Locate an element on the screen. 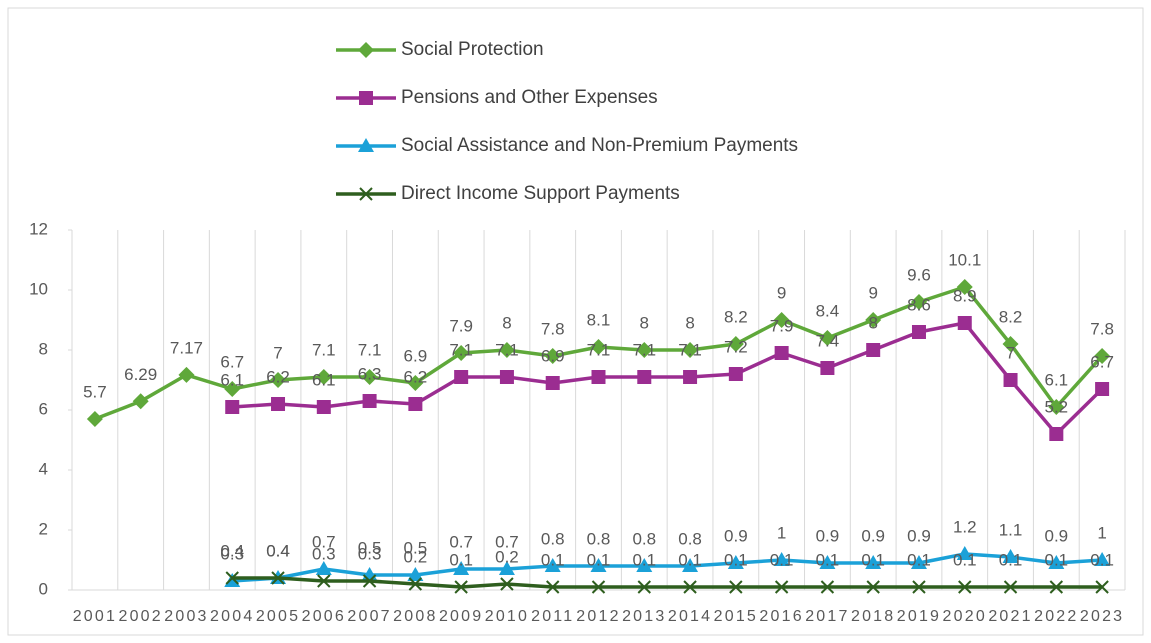  data-label: 7.2 is located at coordinates (736, 346).